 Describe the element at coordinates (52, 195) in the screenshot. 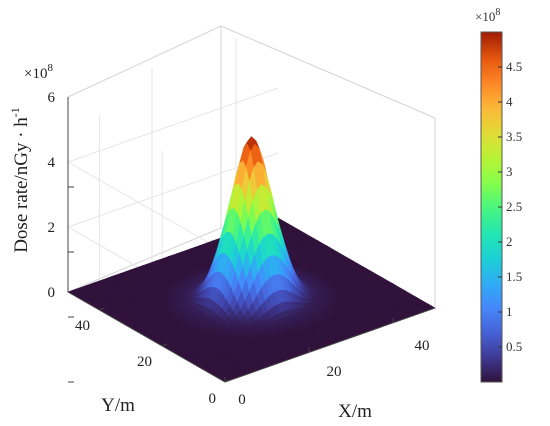

I see `z-tick-labels: 0 2 4 6` at that location.